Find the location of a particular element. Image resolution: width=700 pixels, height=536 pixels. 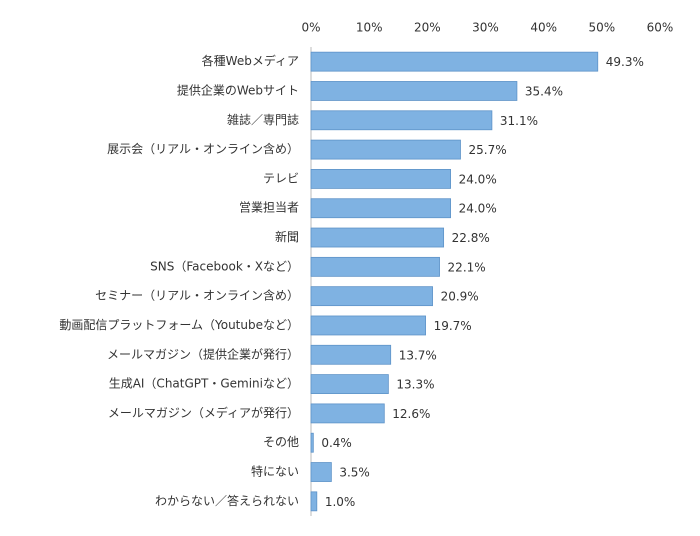

value-label: 49.3% is located at coordinates (625, 62).